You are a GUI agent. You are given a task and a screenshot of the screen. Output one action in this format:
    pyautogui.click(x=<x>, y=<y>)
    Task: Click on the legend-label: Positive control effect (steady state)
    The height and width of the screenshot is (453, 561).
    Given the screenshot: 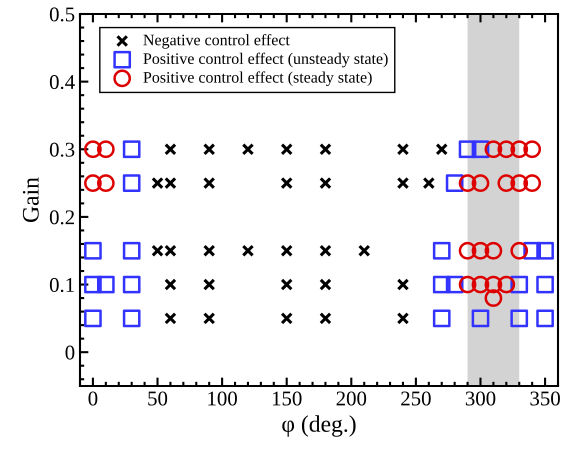 What is the action you would take?
    pyautogui.click(x=257, y=78)
    